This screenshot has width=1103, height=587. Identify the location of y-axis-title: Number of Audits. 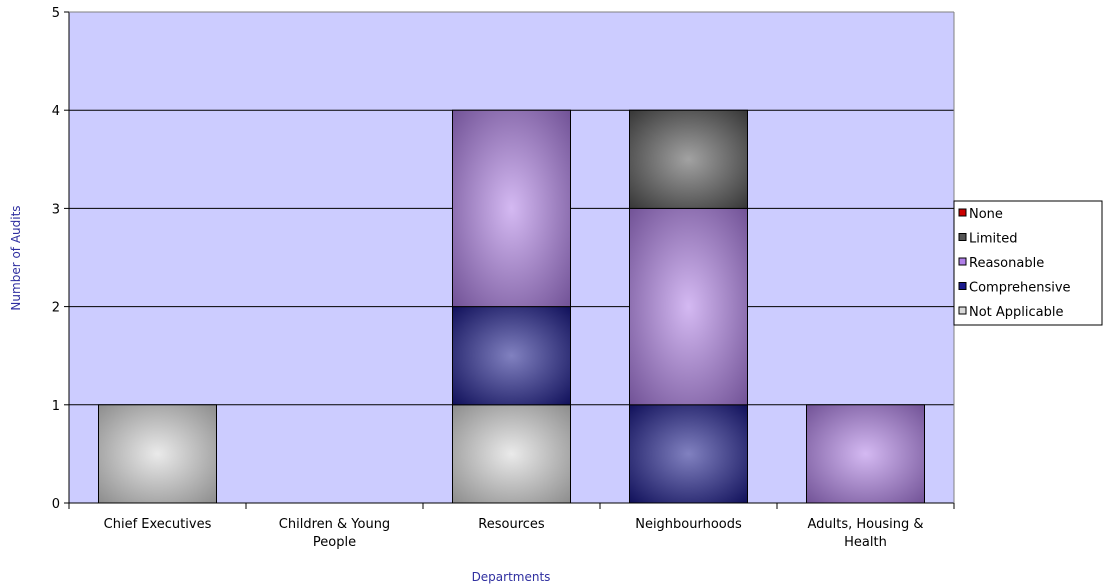
(16, 257).